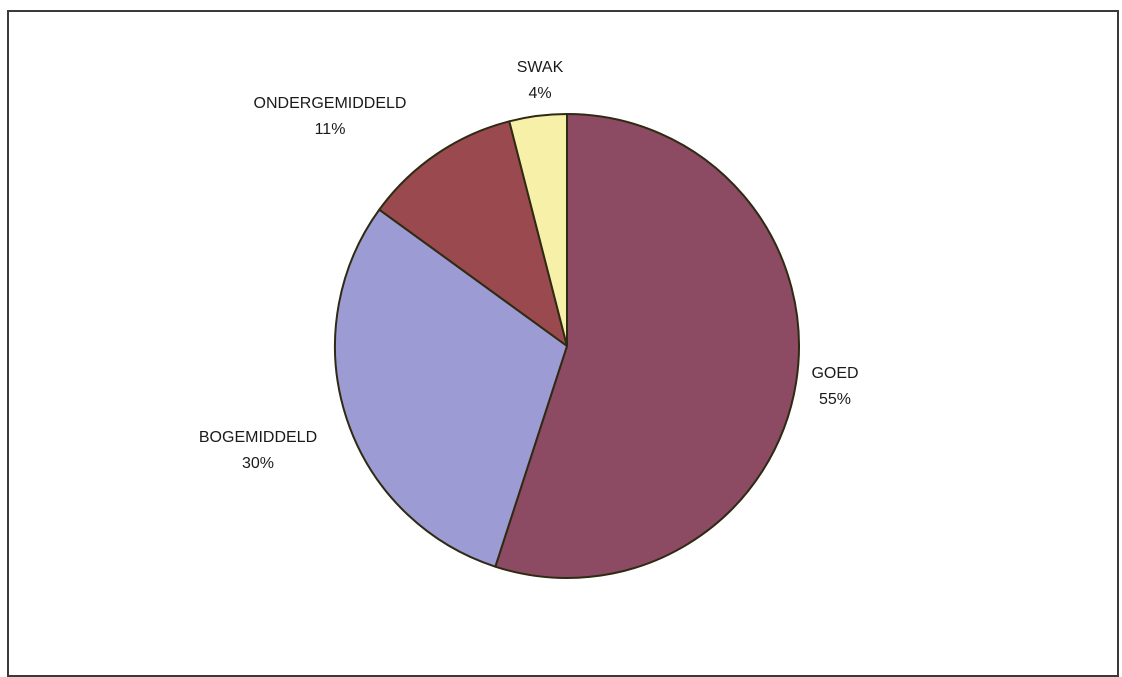 The image size is (1122, 677). I want to click on pie-slice-bogemiddeld, so click(451, 388).